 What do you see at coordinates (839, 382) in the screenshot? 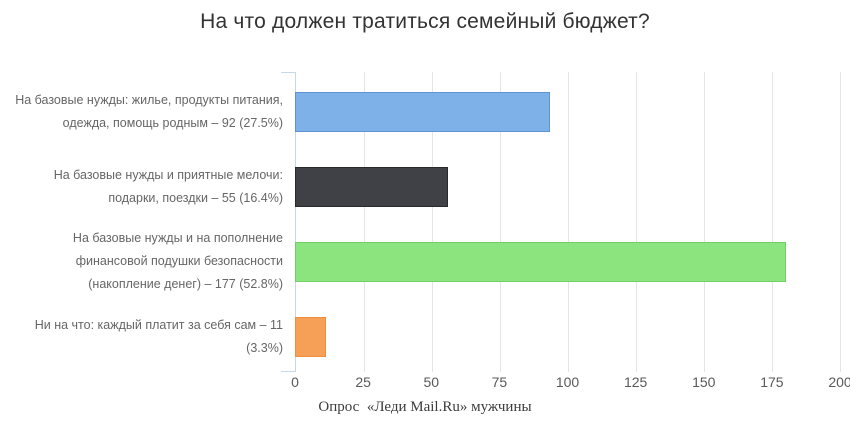
I see `x-tick-label: 200` at bounding box center [839, 382].